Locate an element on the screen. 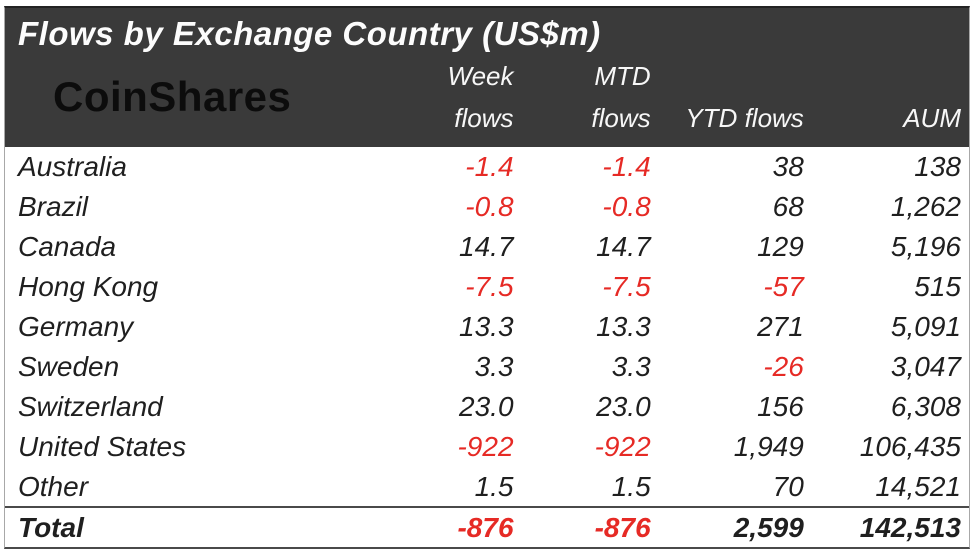  mtd-flows-cell: -1.4 is located at coordinates (626, 166).